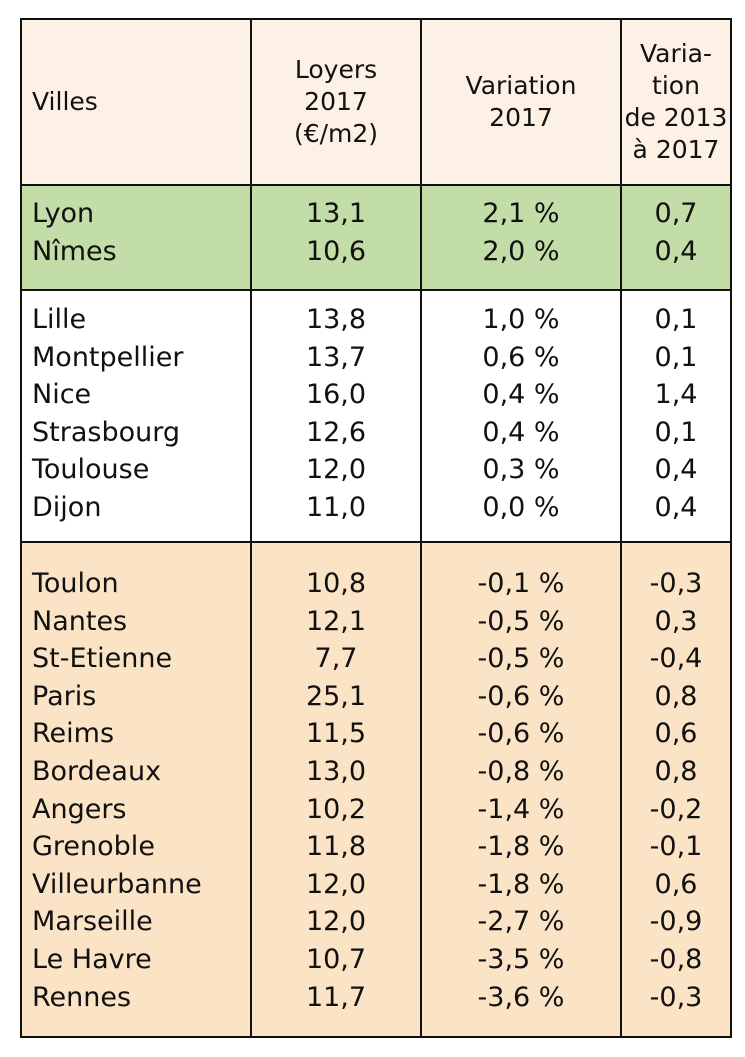  What do you see at coordinates (676, 85) in the screenshot?
I see `header-variation-long-line: tion` at bounding box center [676, 85].